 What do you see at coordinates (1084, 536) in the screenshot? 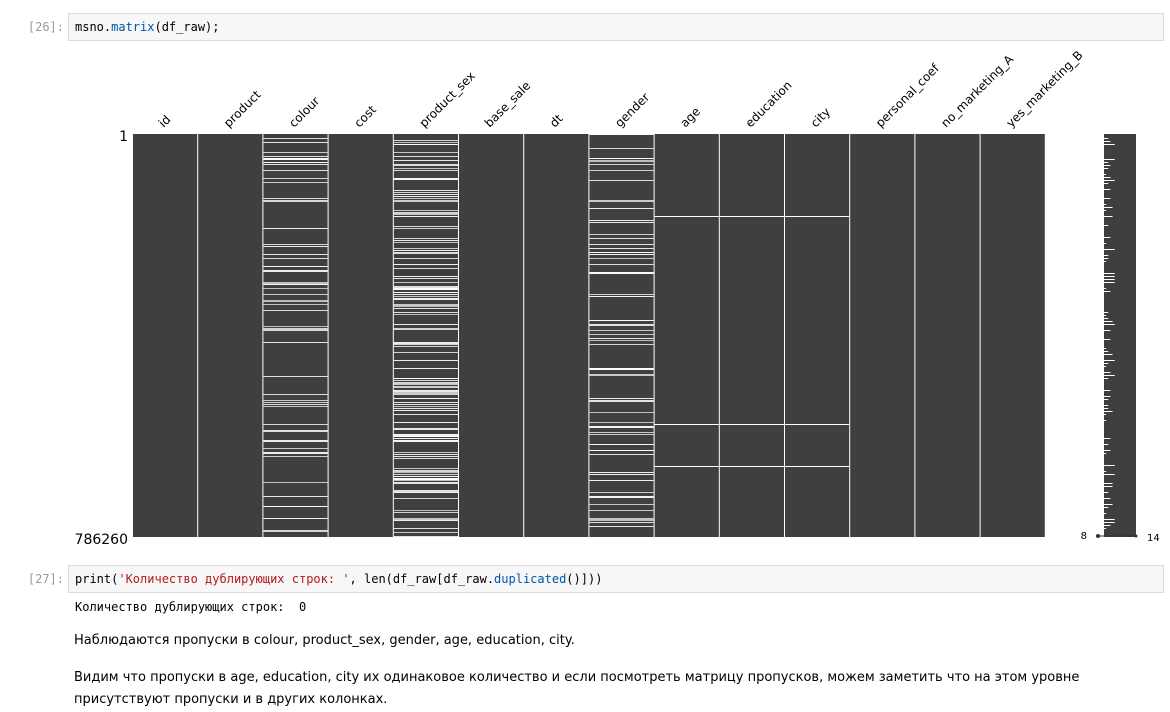
I see `sparkline-min-label: 8` at bounding box center [1084, 536].